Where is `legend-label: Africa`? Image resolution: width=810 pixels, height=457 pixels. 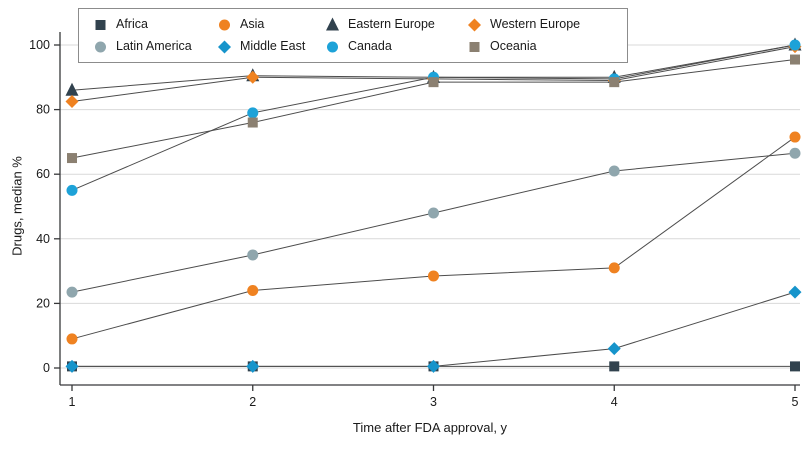 legend-label: Africa is located at coordinates (132, 24).